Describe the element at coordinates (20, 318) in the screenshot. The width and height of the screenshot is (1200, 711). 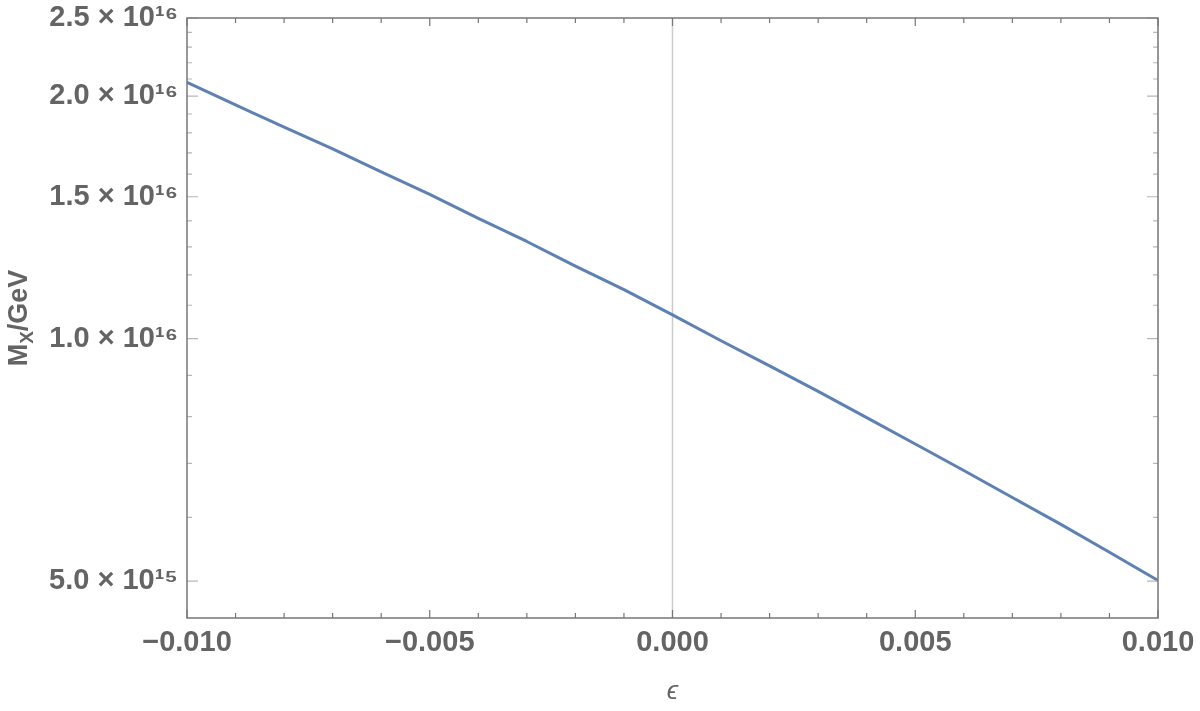
I see `y-axis-title: MX/GeV` at that location.